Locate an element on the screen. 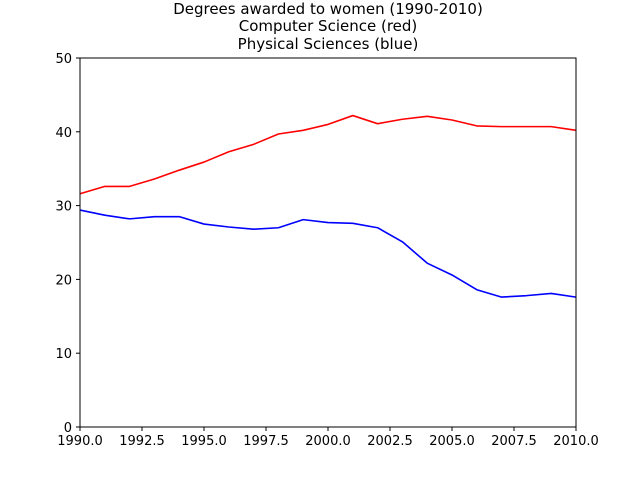 Image resolution: width=640 pixels, height=480 pixels. chart-title-line-1: Degrees awarded to women (1990-2010) is located at coordinates (328, 9).